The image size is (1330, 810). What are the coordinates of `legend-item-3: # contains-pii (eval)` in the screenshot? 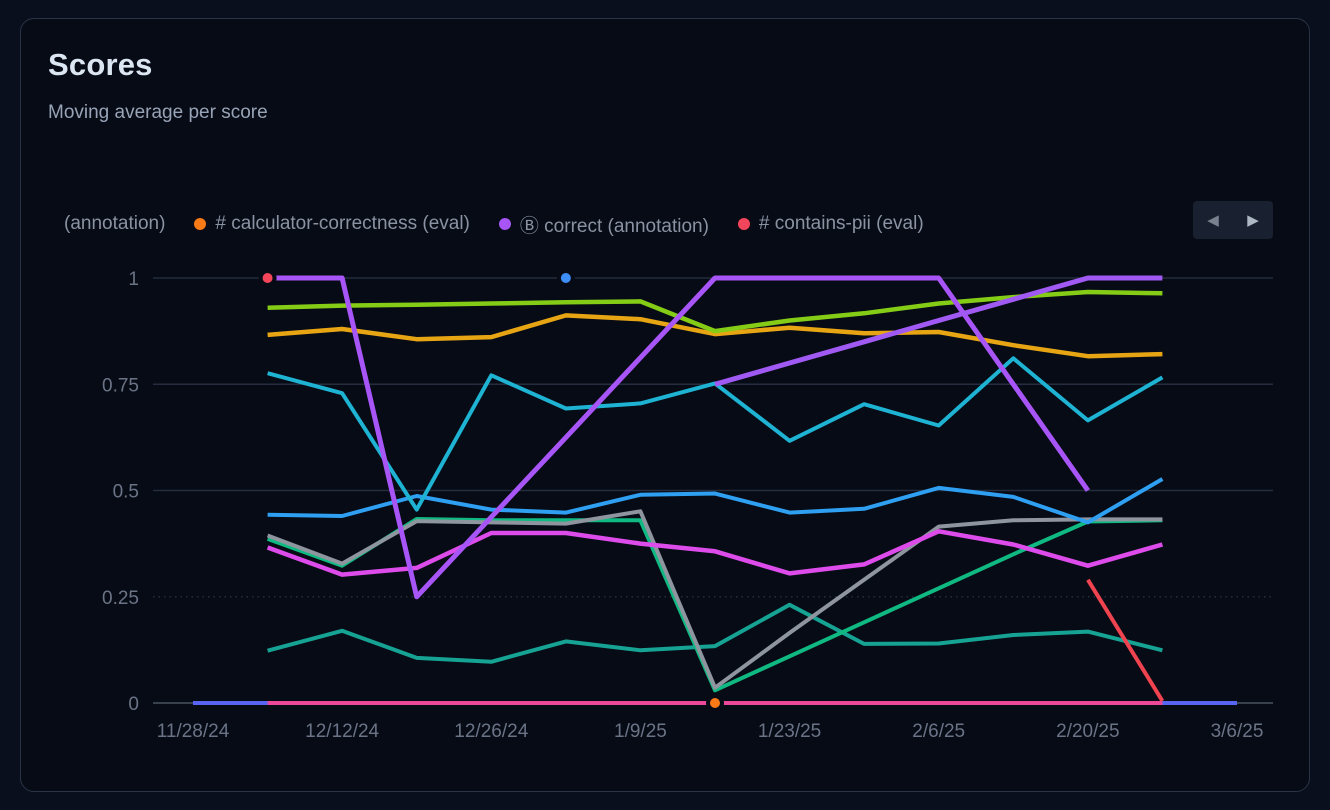 It's located at (830, 224).